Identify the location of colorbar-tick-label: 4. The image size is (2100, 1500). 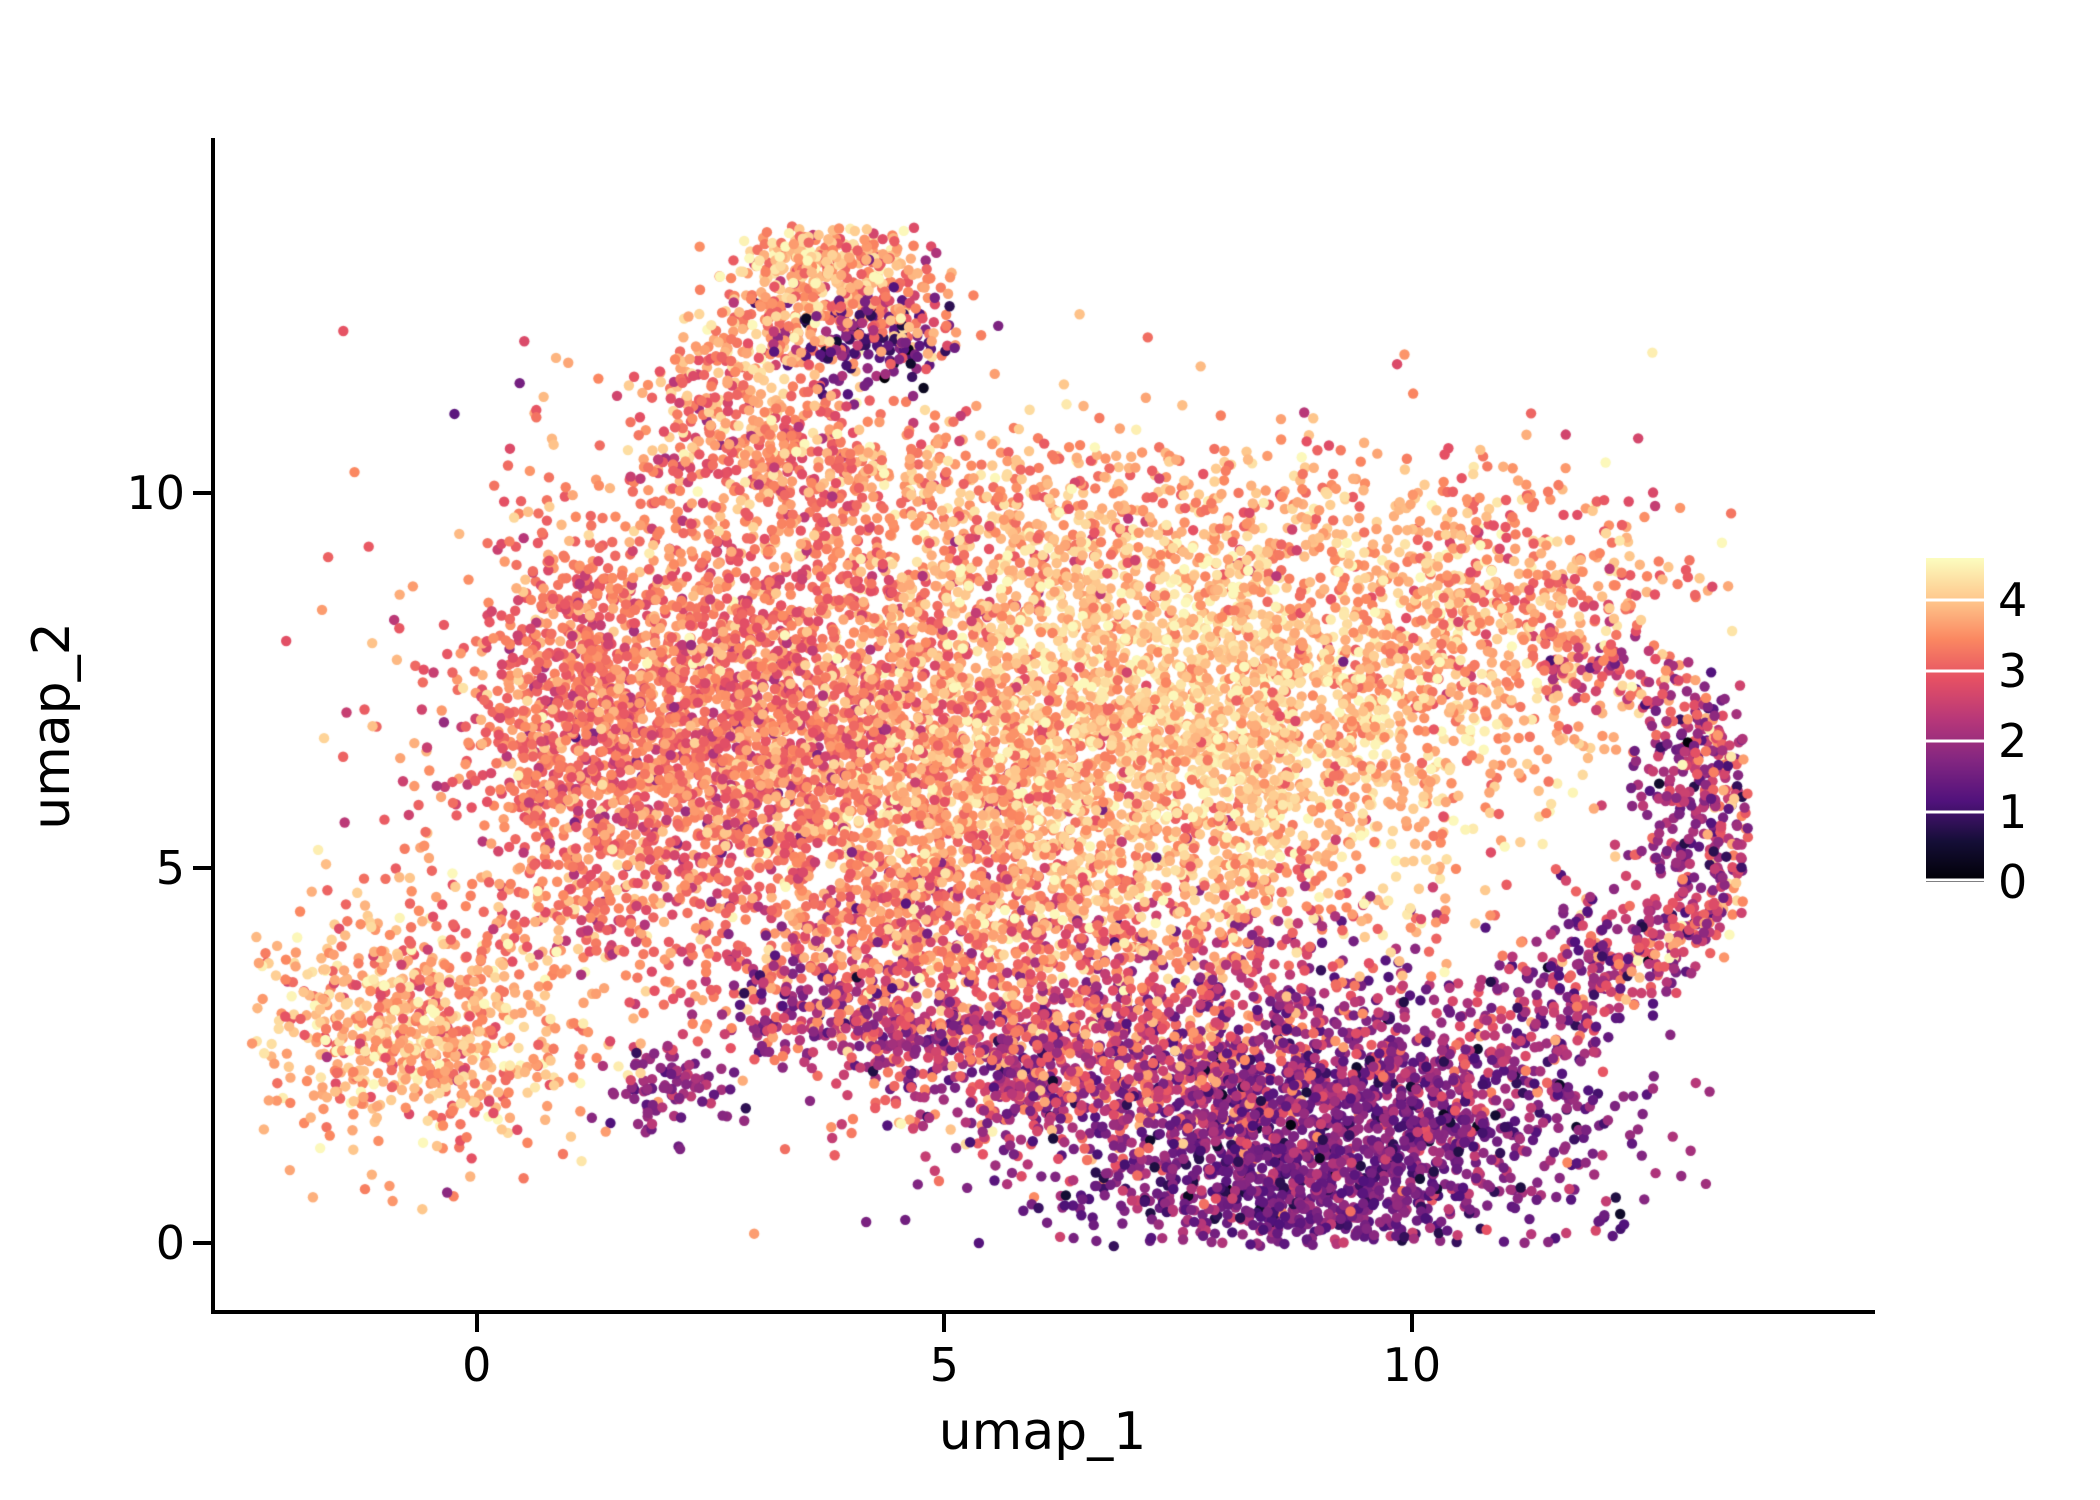
(2013, 600).